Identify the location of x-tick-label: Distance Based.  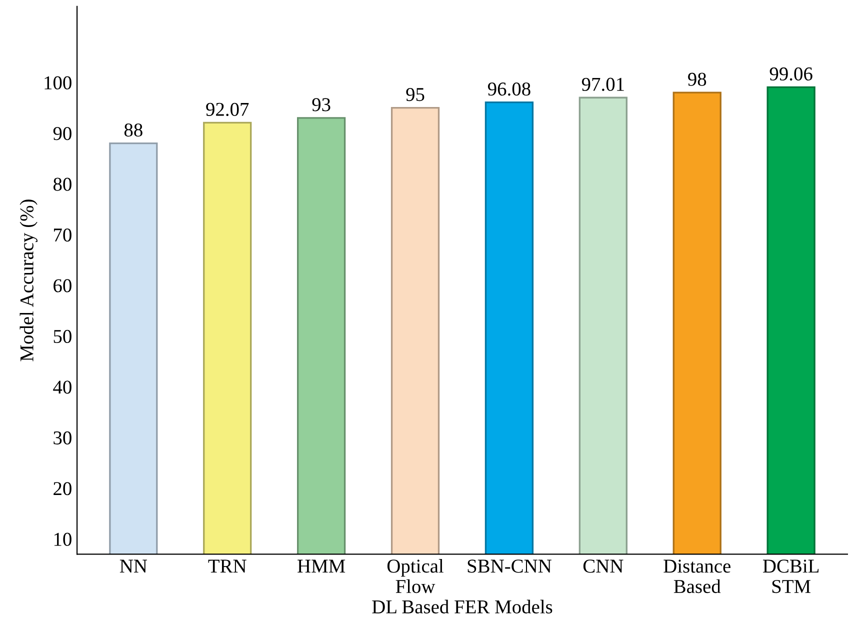
(697, 577).